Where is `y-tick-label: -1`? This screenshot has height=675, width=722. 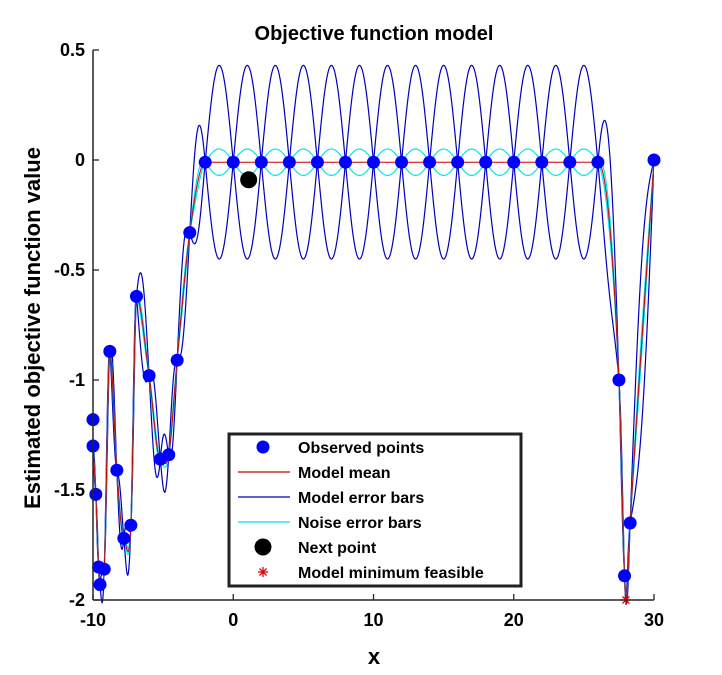
y-tick-label: -1 is located at coordinates (77, 380).